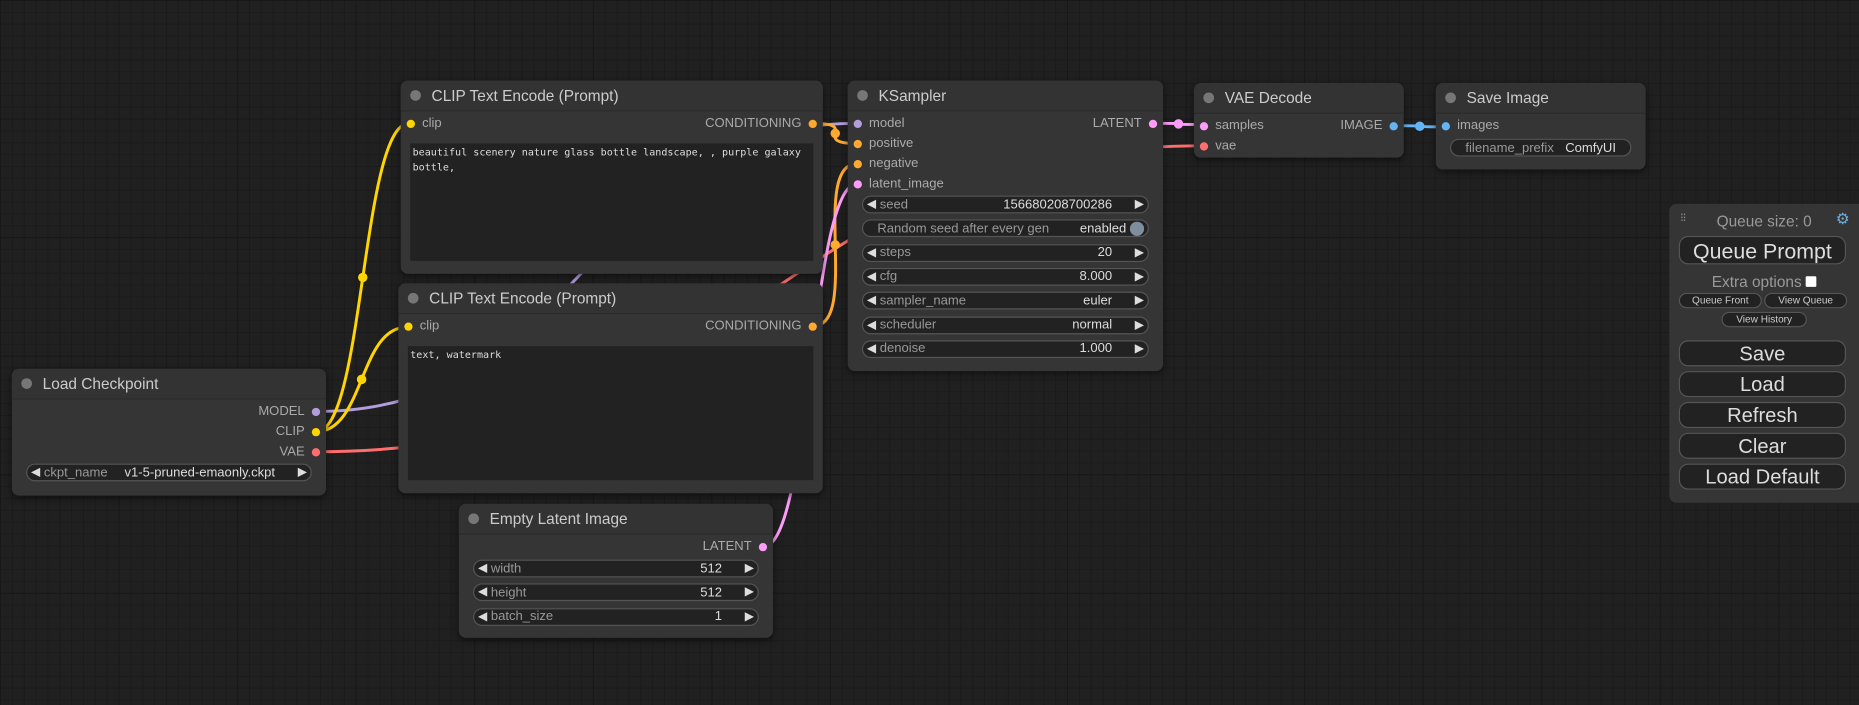 Image resolution: width=1859 pixels, height=705 pixels. Describe the element at coordinates (1005, 349) in the screenshot. I see `widget-denoise: ◀ denoise 1.000 ▶` at that location.